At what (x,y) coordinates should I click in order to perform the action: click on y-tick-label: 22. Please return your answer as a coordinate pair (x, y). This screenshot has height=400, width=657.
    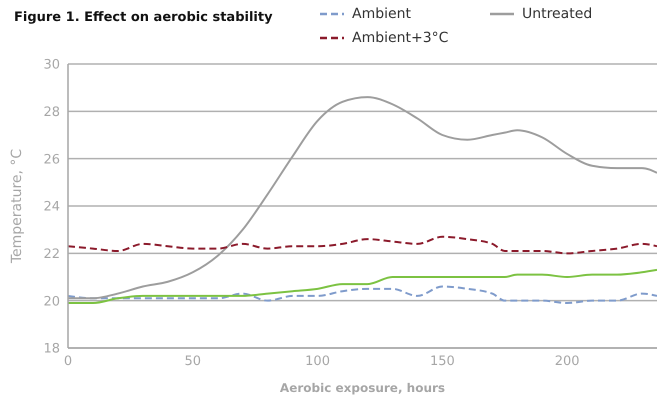
    Looking at the image, I should click on (51, 254).